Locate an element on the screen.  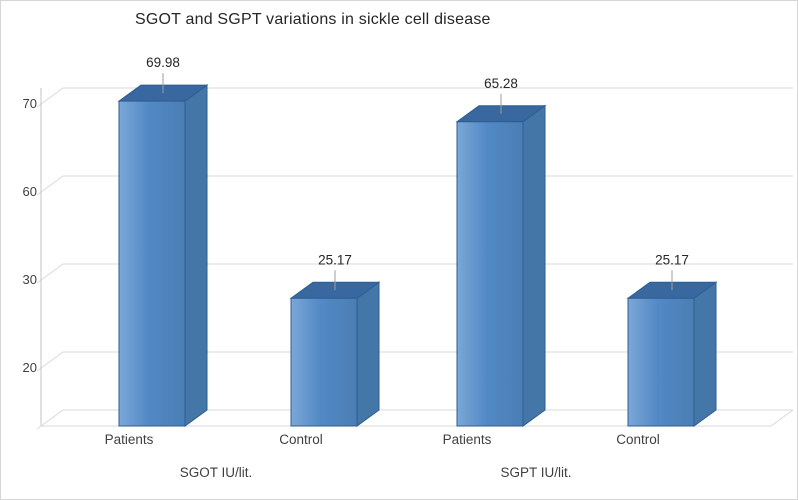
bar-sgpt-patients is located at coordinates (501, 265).